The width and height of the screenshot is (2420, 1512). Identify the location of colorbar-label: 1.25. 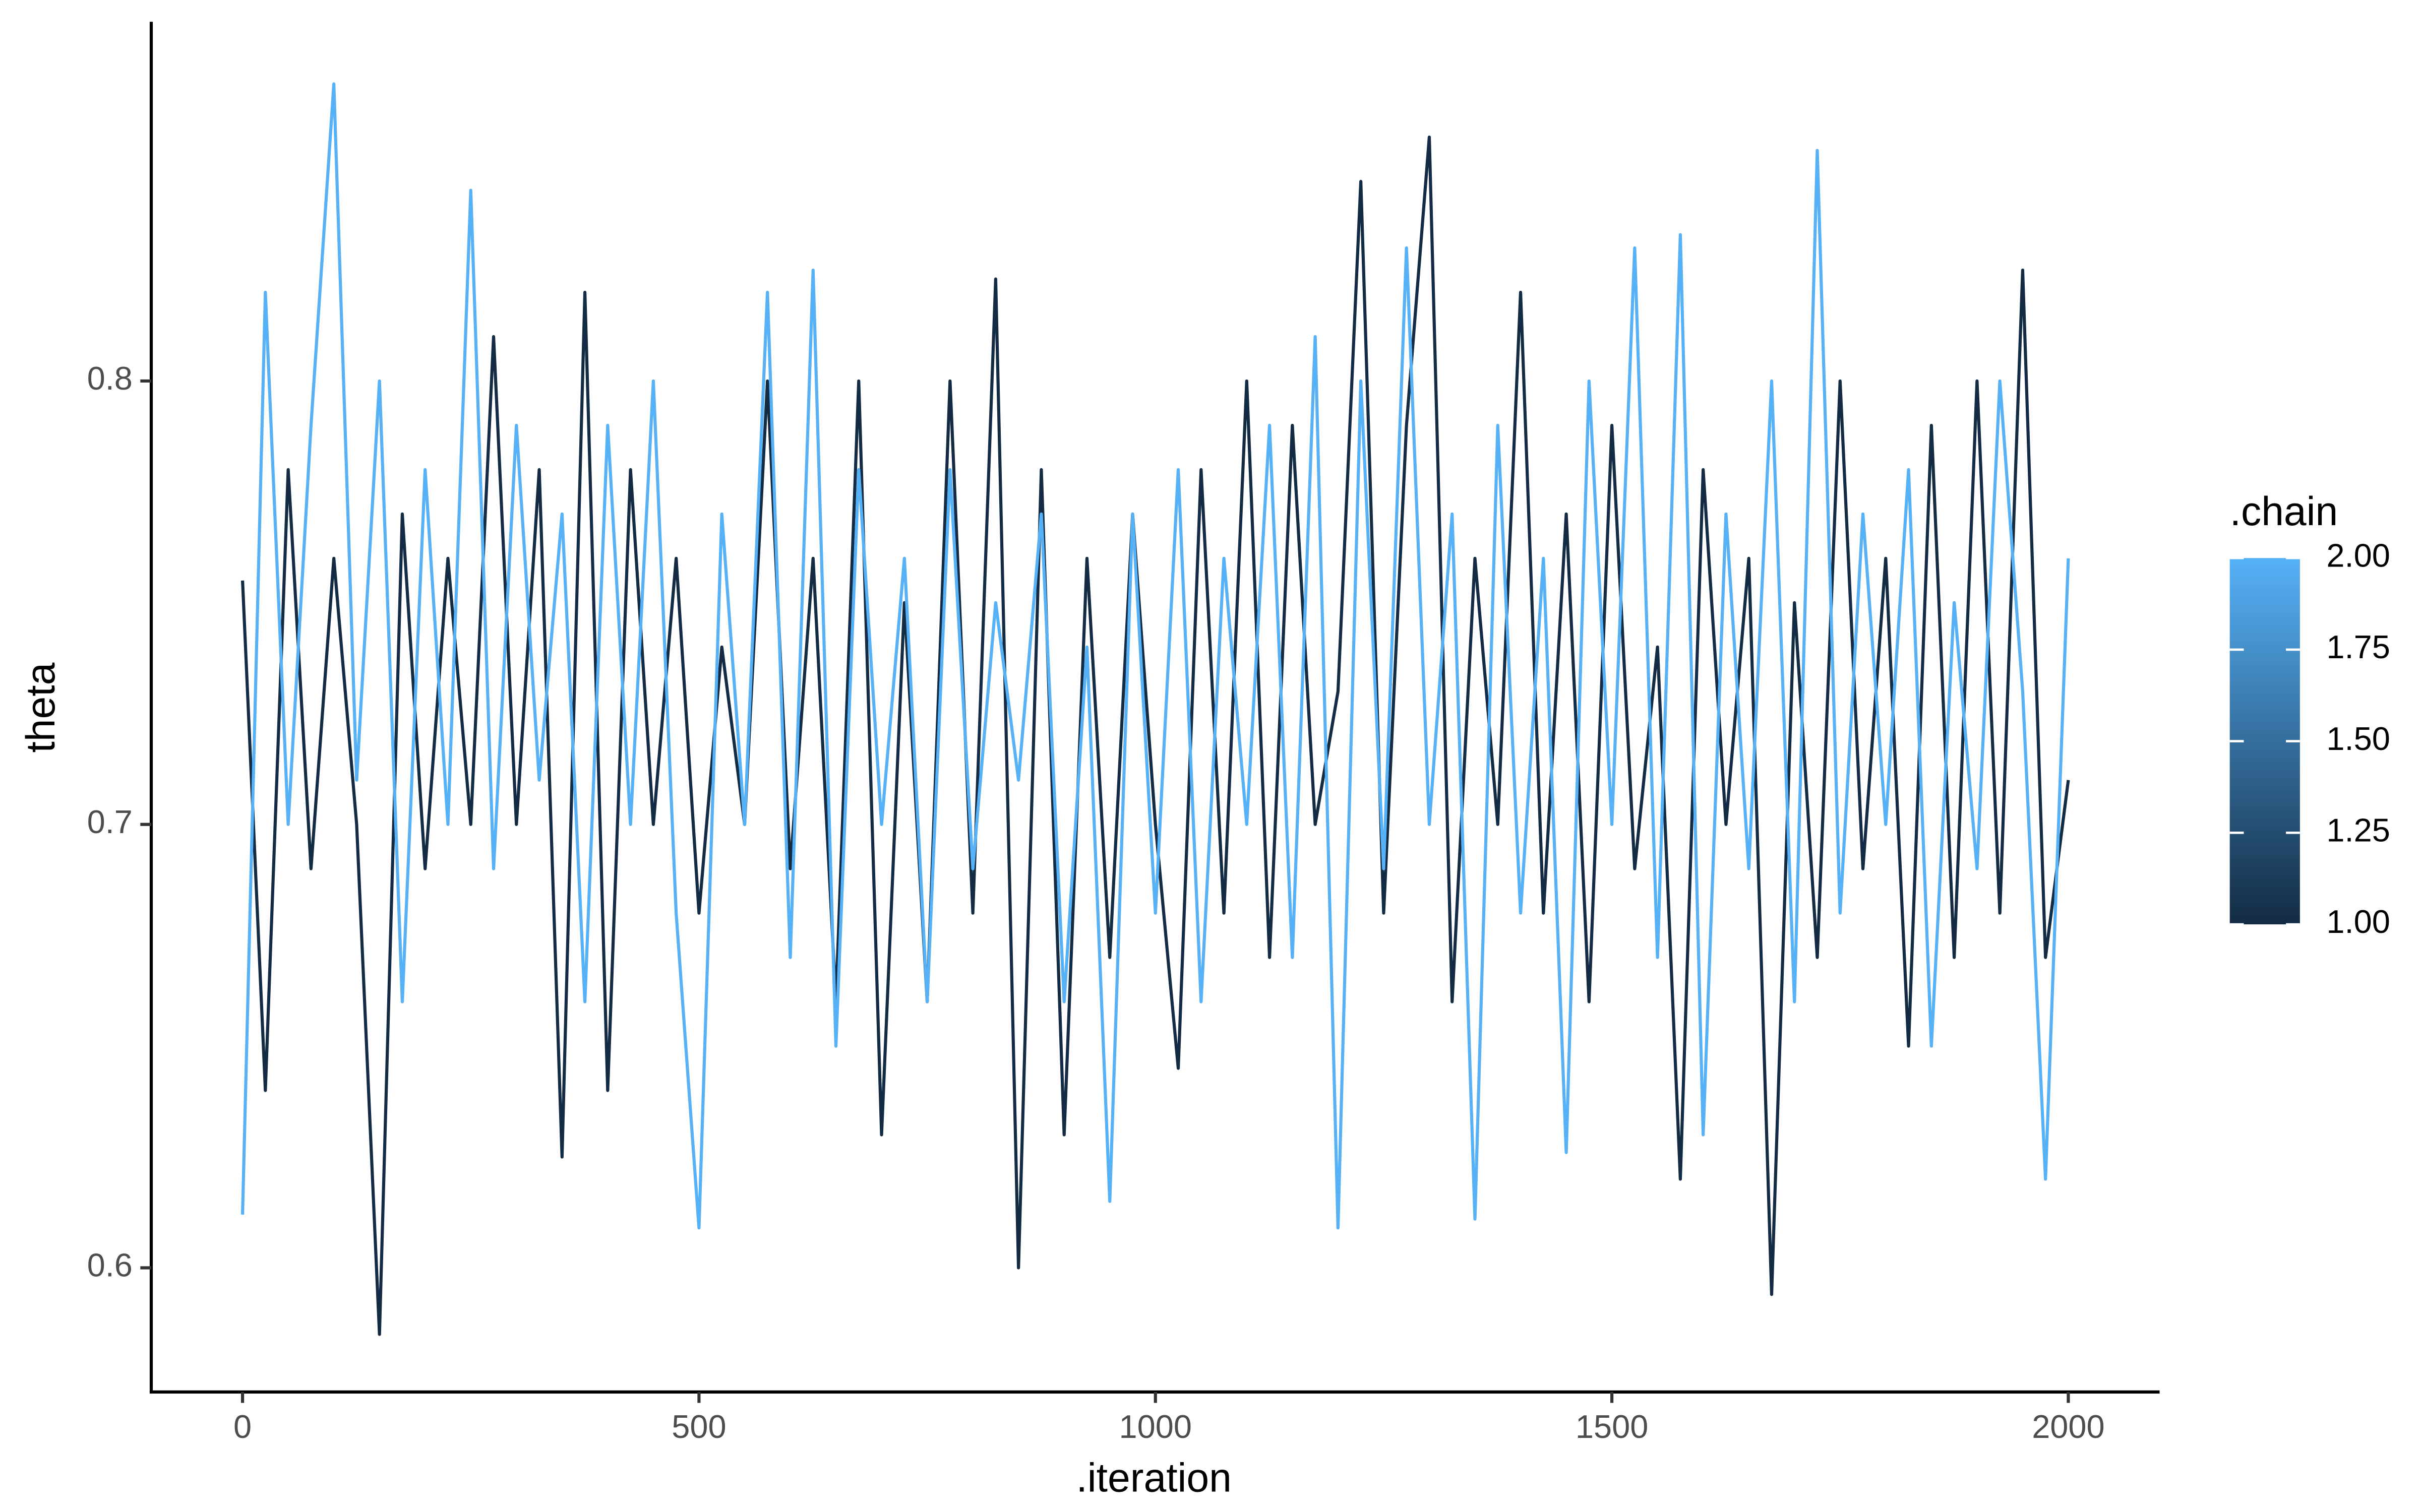
(2358, 830).